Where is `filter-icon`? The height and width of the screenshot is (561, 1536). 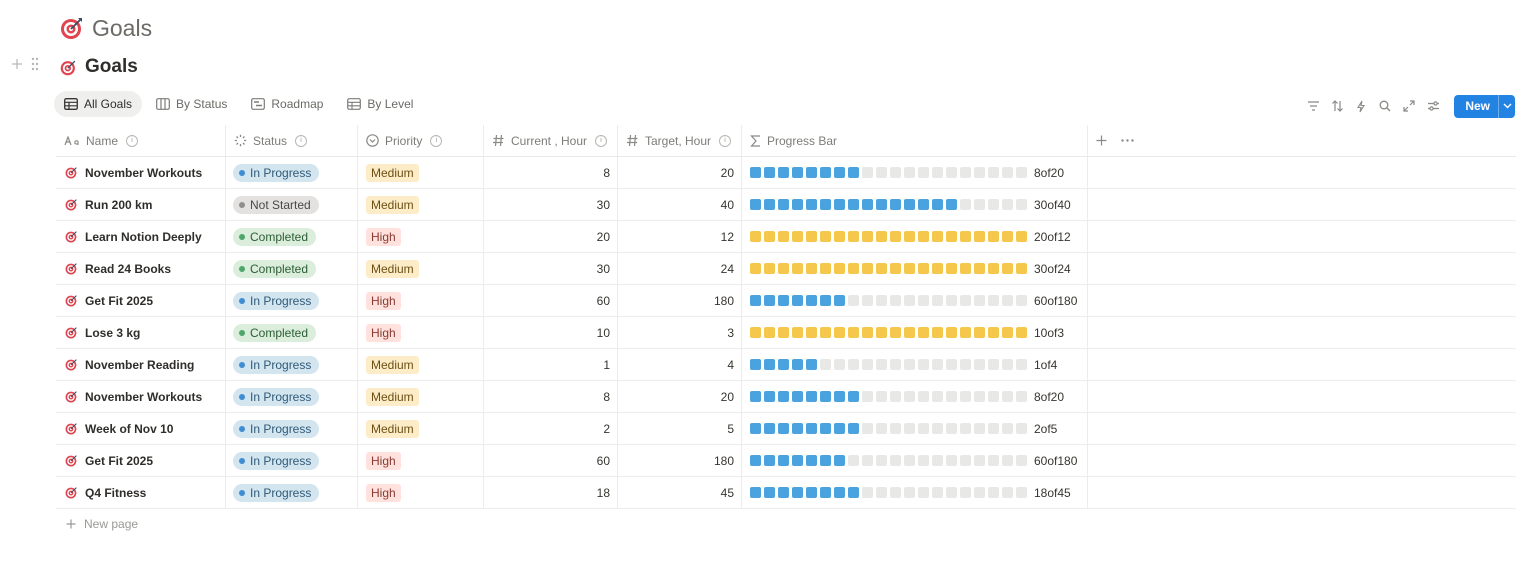 filter-icon is located at coordinates (1313, 106).